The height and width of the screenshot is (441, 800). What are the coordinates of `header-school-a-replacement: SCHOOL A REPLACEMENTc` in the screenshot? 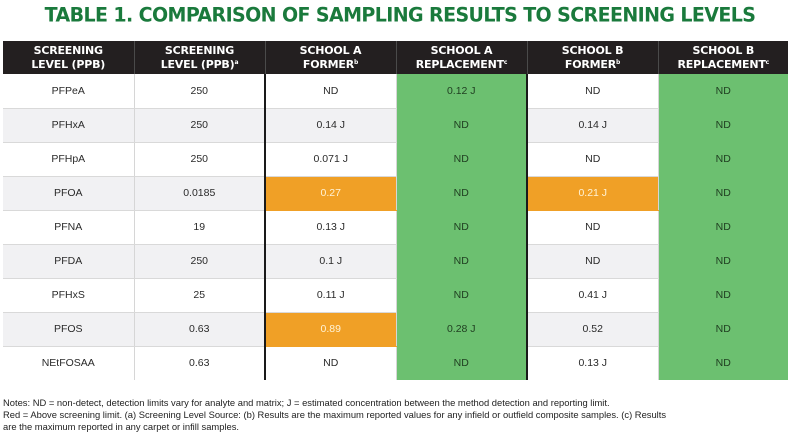 It's located at (461, 57).